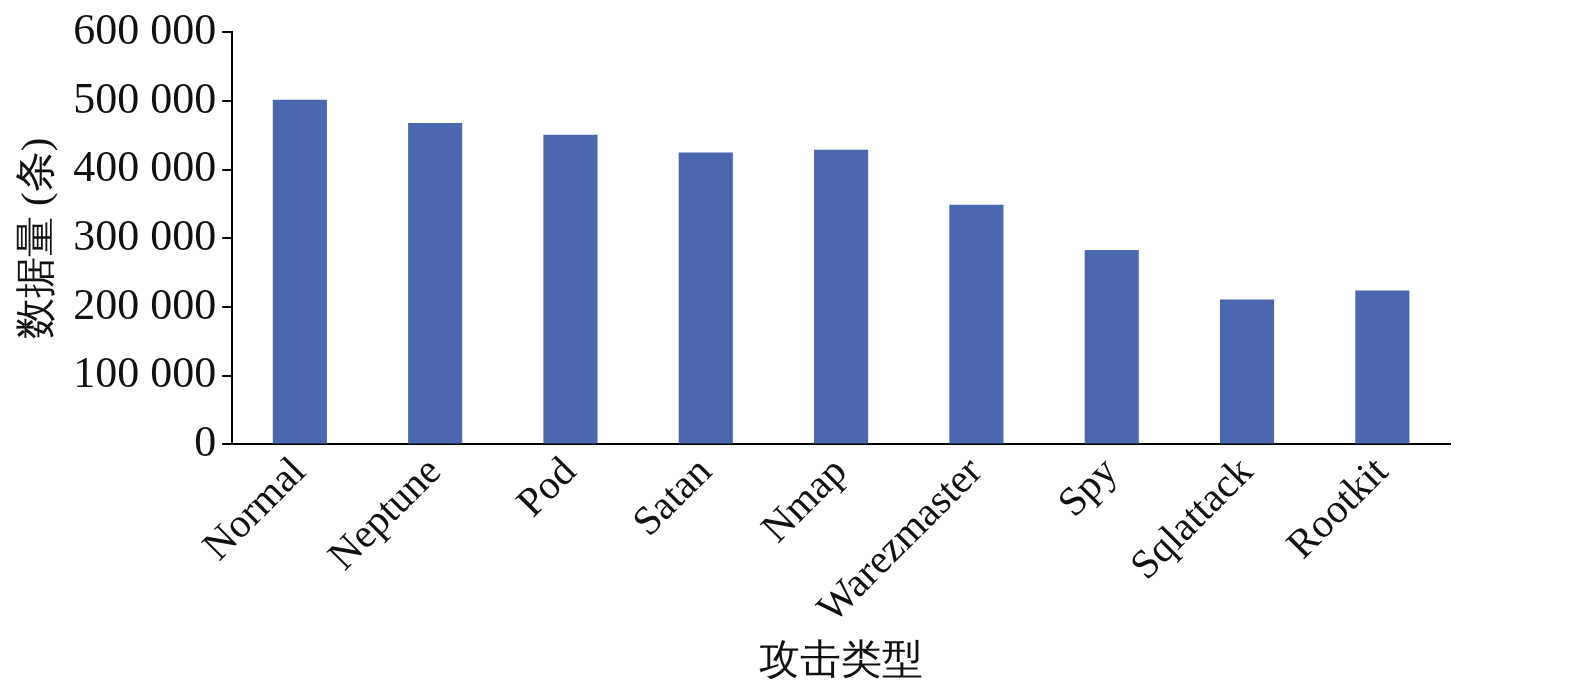  What do you see at coordinates (145, 235) in the screenshot?
I see `y-tick-label: 300 000` at bounding box center [145, 235].